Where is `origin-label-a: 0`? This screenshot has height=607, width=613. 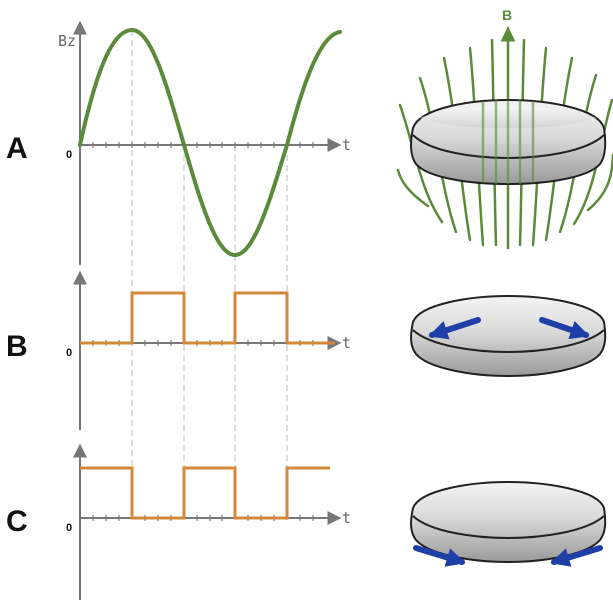
origin-label-a: 0 is located at coordinates (69, 155).